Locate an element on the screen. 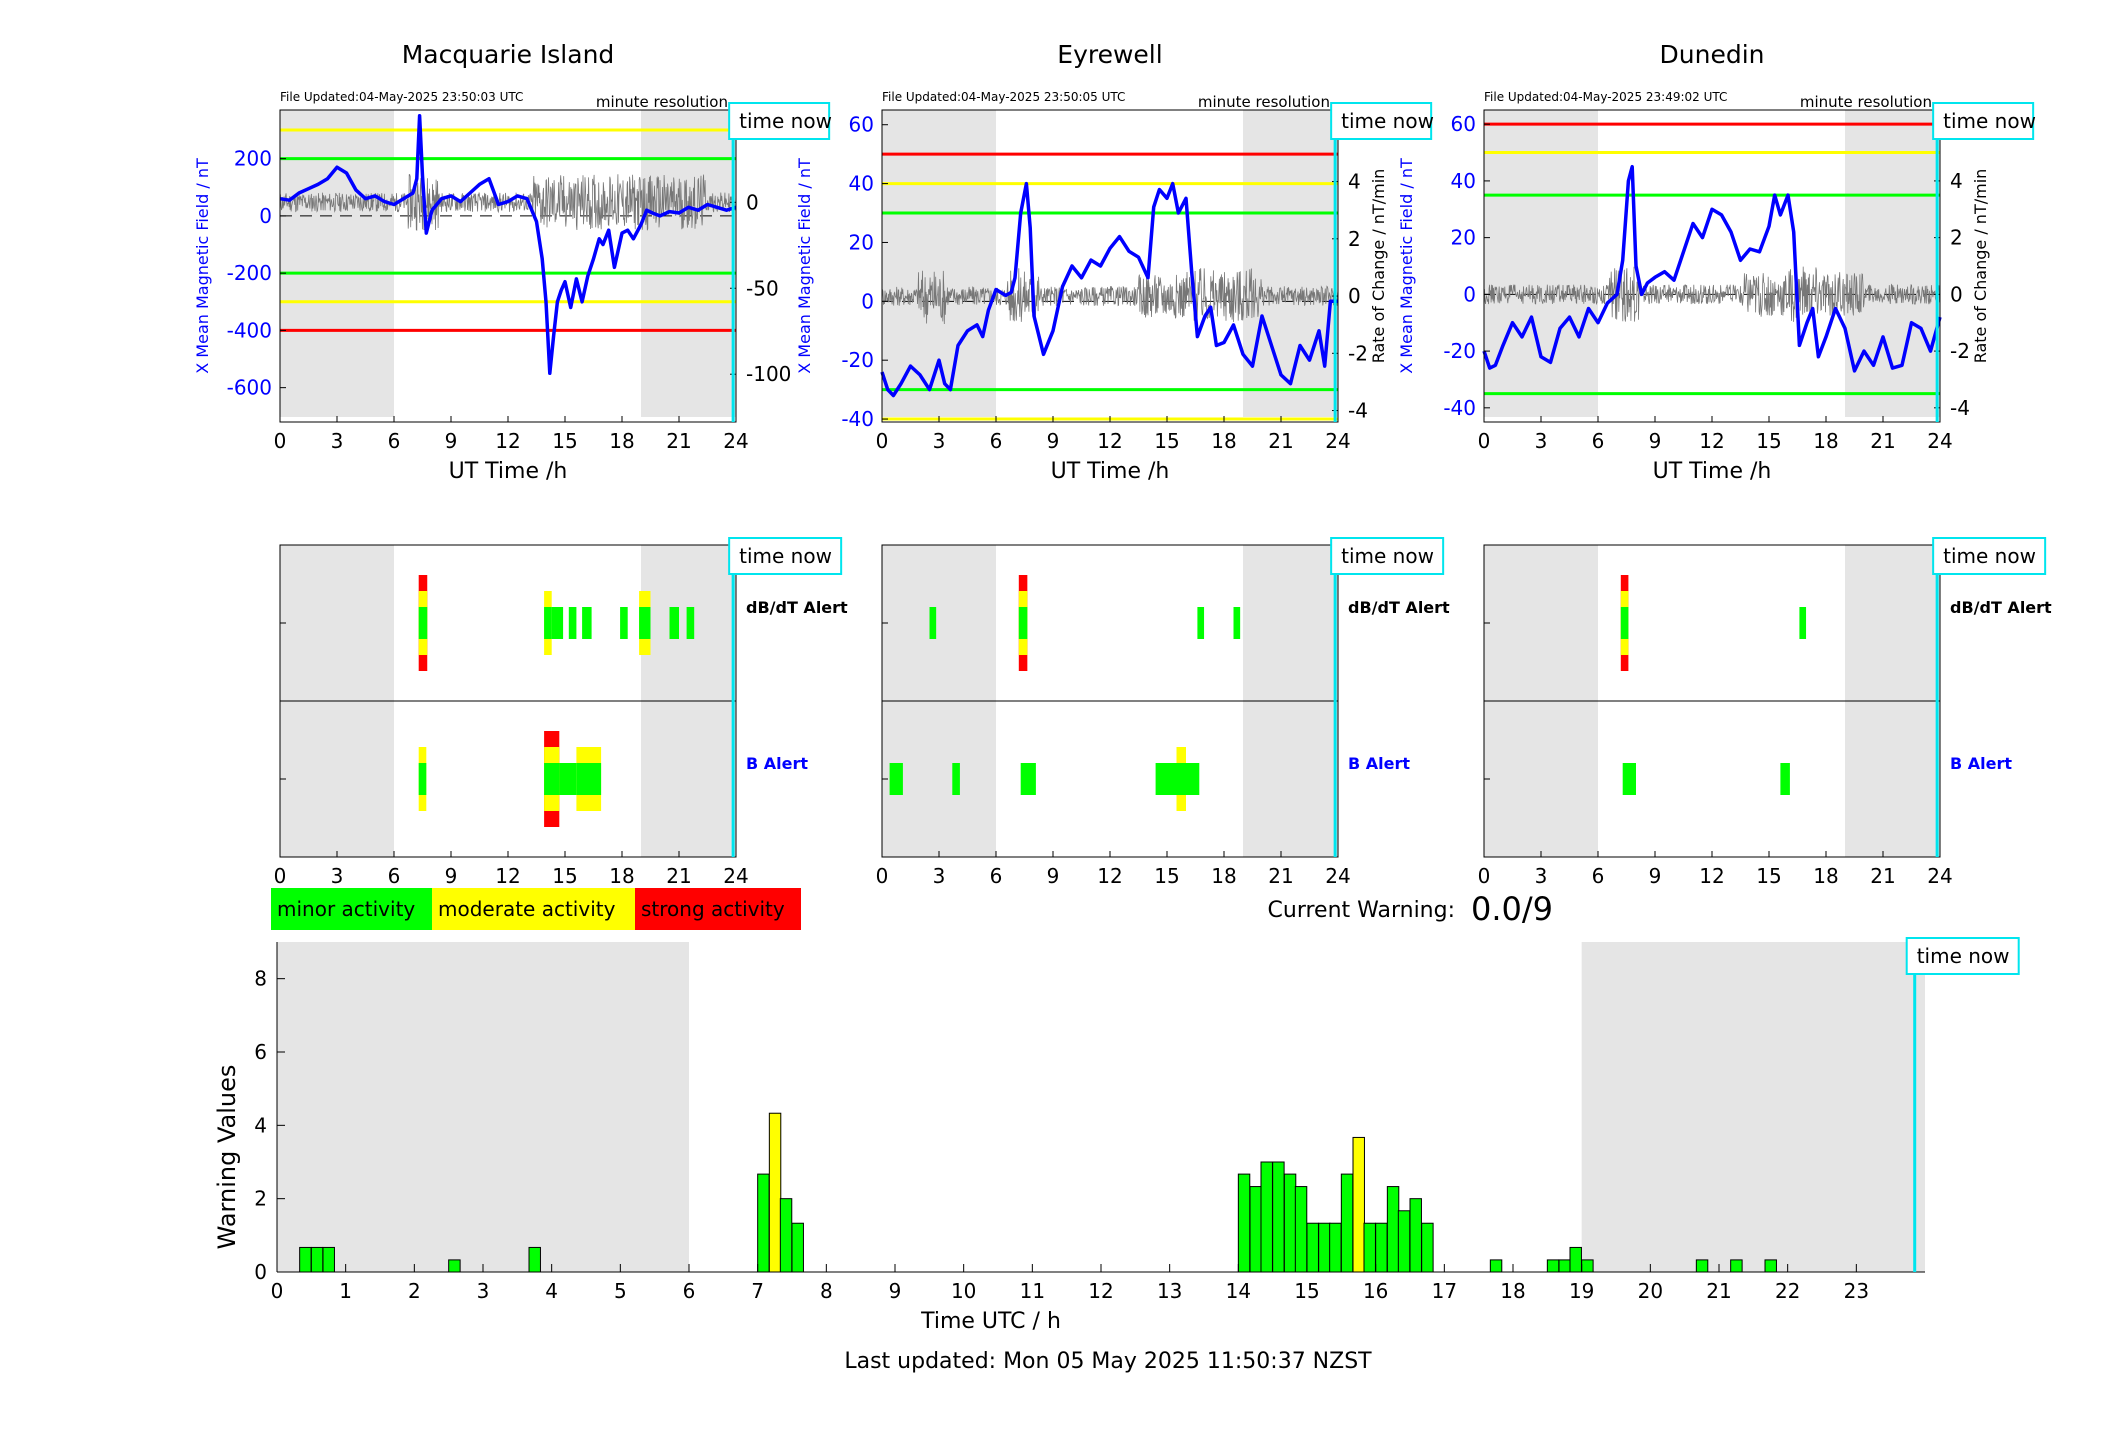 This screenshot has height=1441, width=2117. y-tick-label: 0 is located at coordinates (867, 301).